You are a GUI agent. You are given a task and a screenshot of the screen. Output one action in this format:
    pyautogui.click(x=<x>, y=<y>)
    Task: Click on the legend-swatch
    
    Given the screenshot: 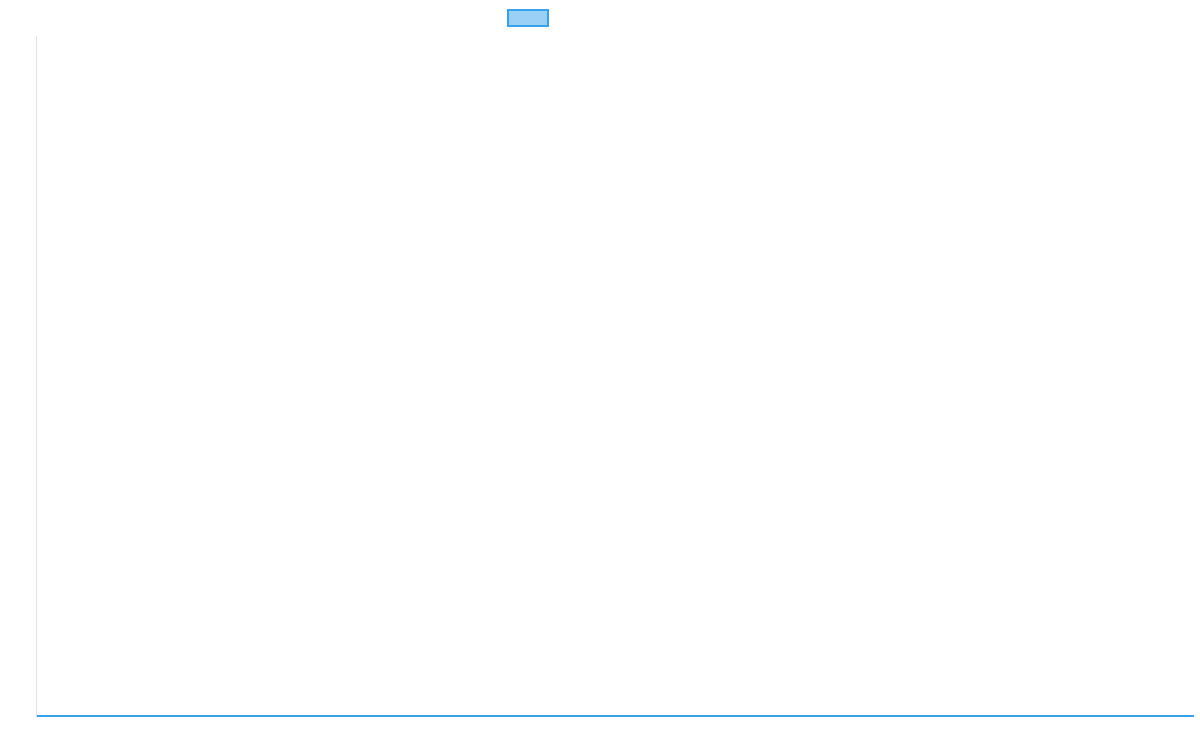 What is the action you would take?
    pyautogui.click(x=528, y=18)
    